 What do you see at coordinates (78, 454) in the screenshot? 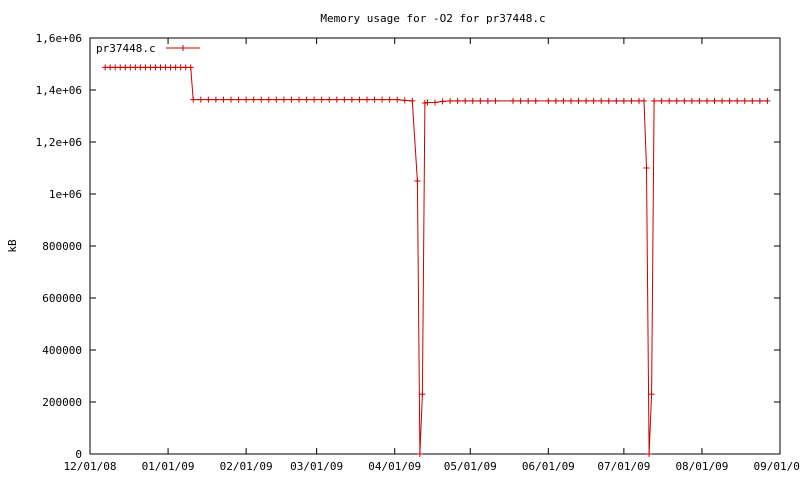
I see `y-tick-label: 0` at bounding box center [78, 454].